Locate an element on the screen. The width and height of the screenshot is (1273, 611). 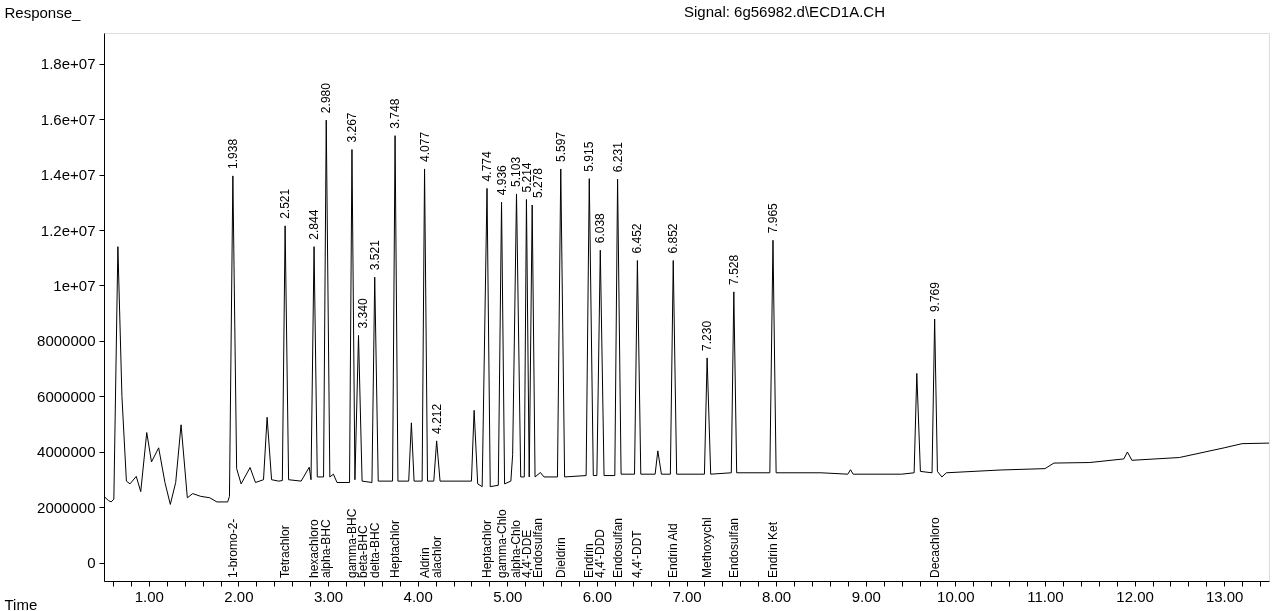
annotation: 4.077 is located at coordinates (424, 146).